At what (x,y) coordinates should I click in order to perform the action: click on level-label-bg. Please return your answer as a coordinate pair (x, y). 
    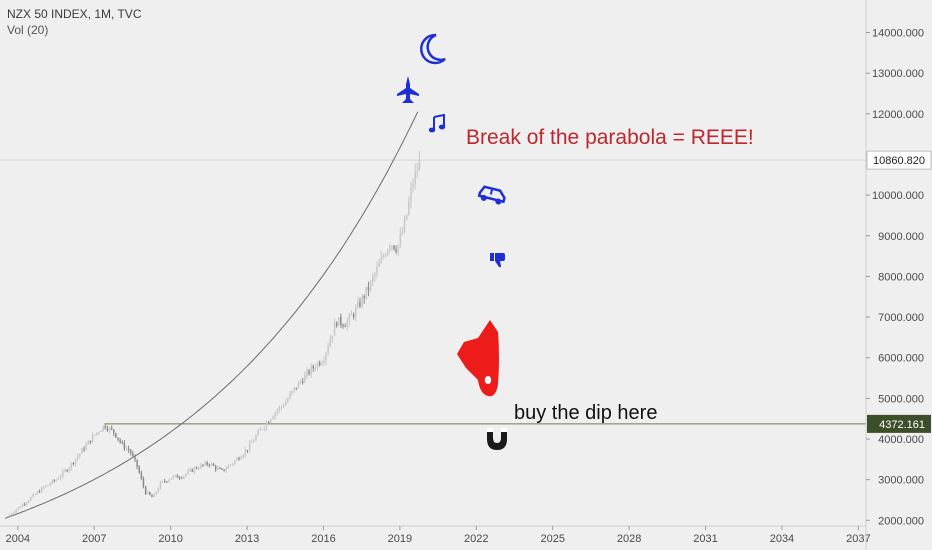
    Looking at the image, I should click on (899, 423).